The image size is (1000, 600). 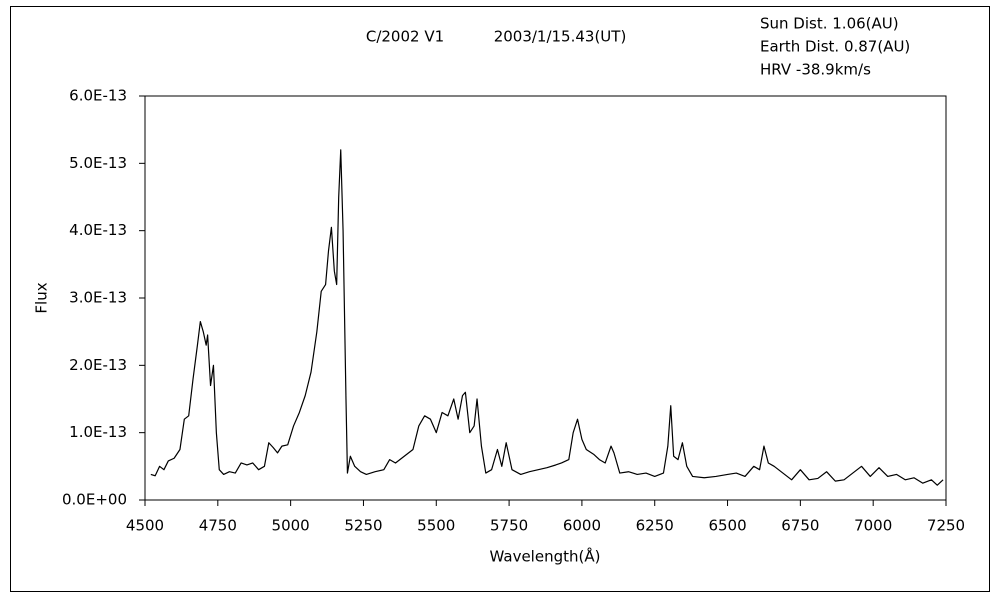 What do you see at coordinates (582, 526) in the screenshot?
I see `x-tick-label: 6000` at bounding box center [582, 526].